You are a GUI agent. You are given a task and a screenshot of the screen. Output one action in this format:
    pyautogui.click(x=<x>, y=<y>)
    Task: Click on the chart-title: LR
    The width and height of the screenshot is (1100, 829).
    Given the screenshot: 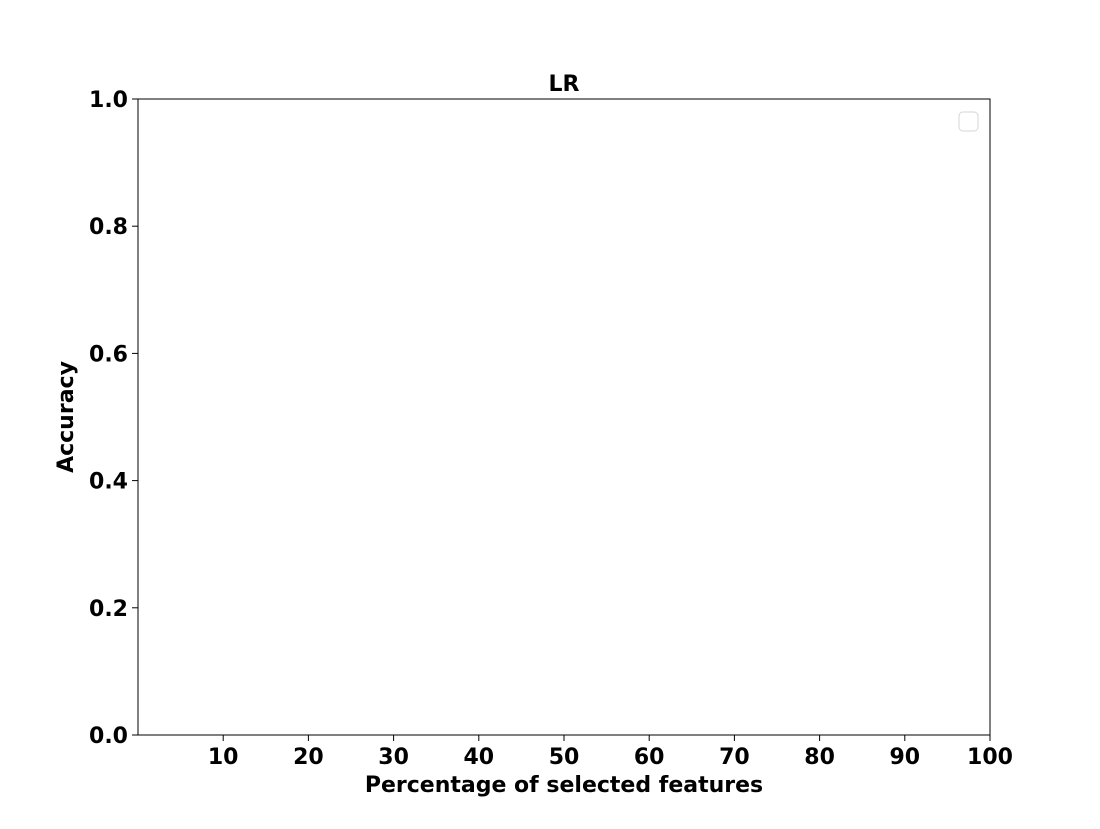 What is the action you would take?
    pyautogui.click(x=564, y=84)
    